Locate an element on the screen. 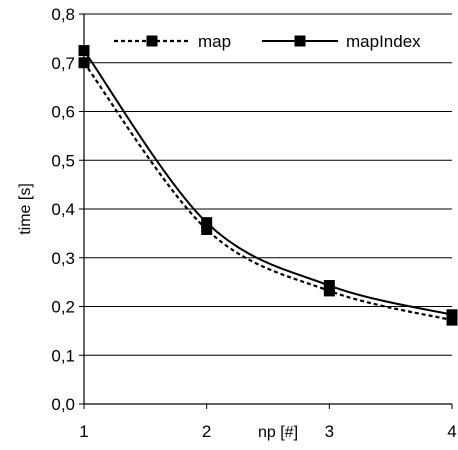 The image size is (458, 450). x-tick-label: 4 is located at coordinates (451, 431).